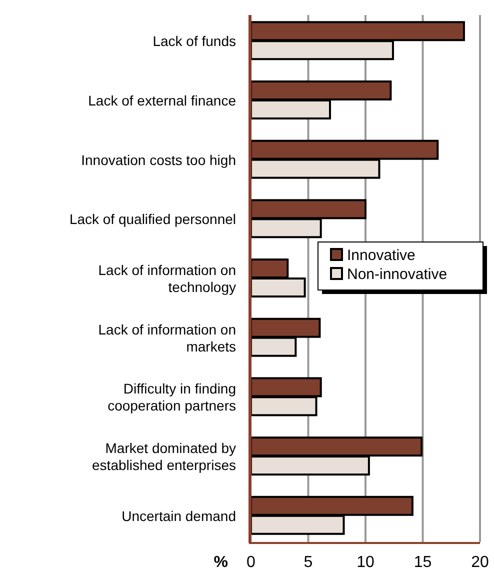 The image size is (494, 576). I want to click on y-tick-label: Lack of qualified personnel, so click(152, 219).